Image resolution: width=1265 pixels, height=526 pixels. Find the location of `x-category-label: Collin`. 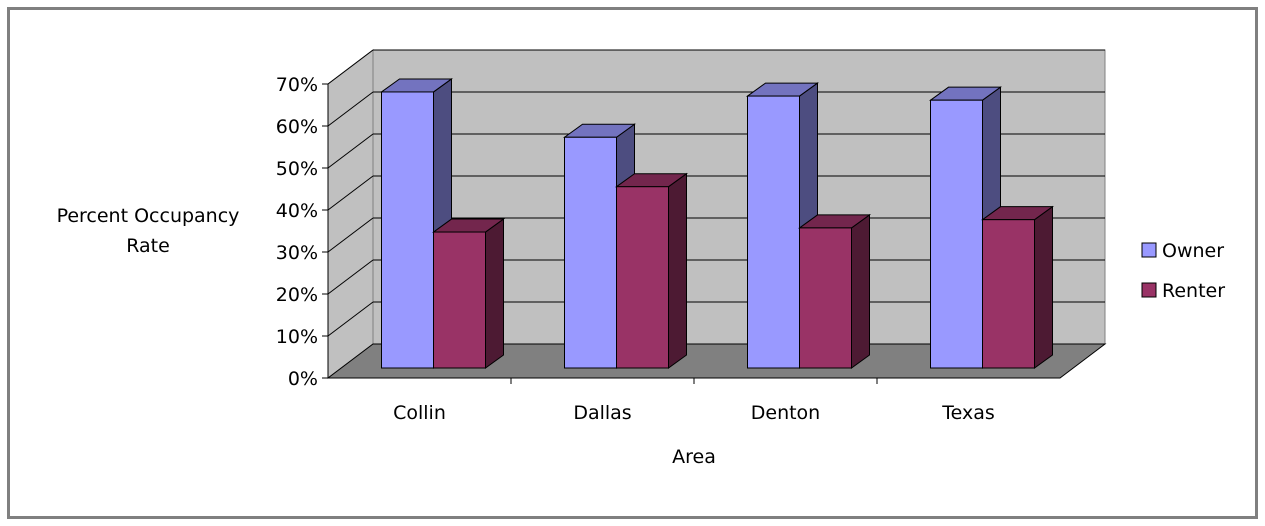

x-category-label: Collin is located at coordinates (419, 413).